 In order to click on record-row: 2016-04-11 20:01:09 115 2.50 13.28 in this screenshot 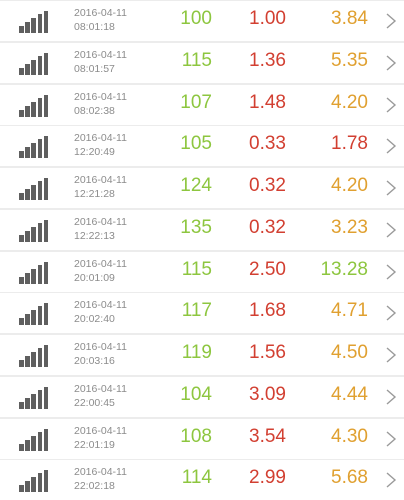, I will do `click(202, 271)`.